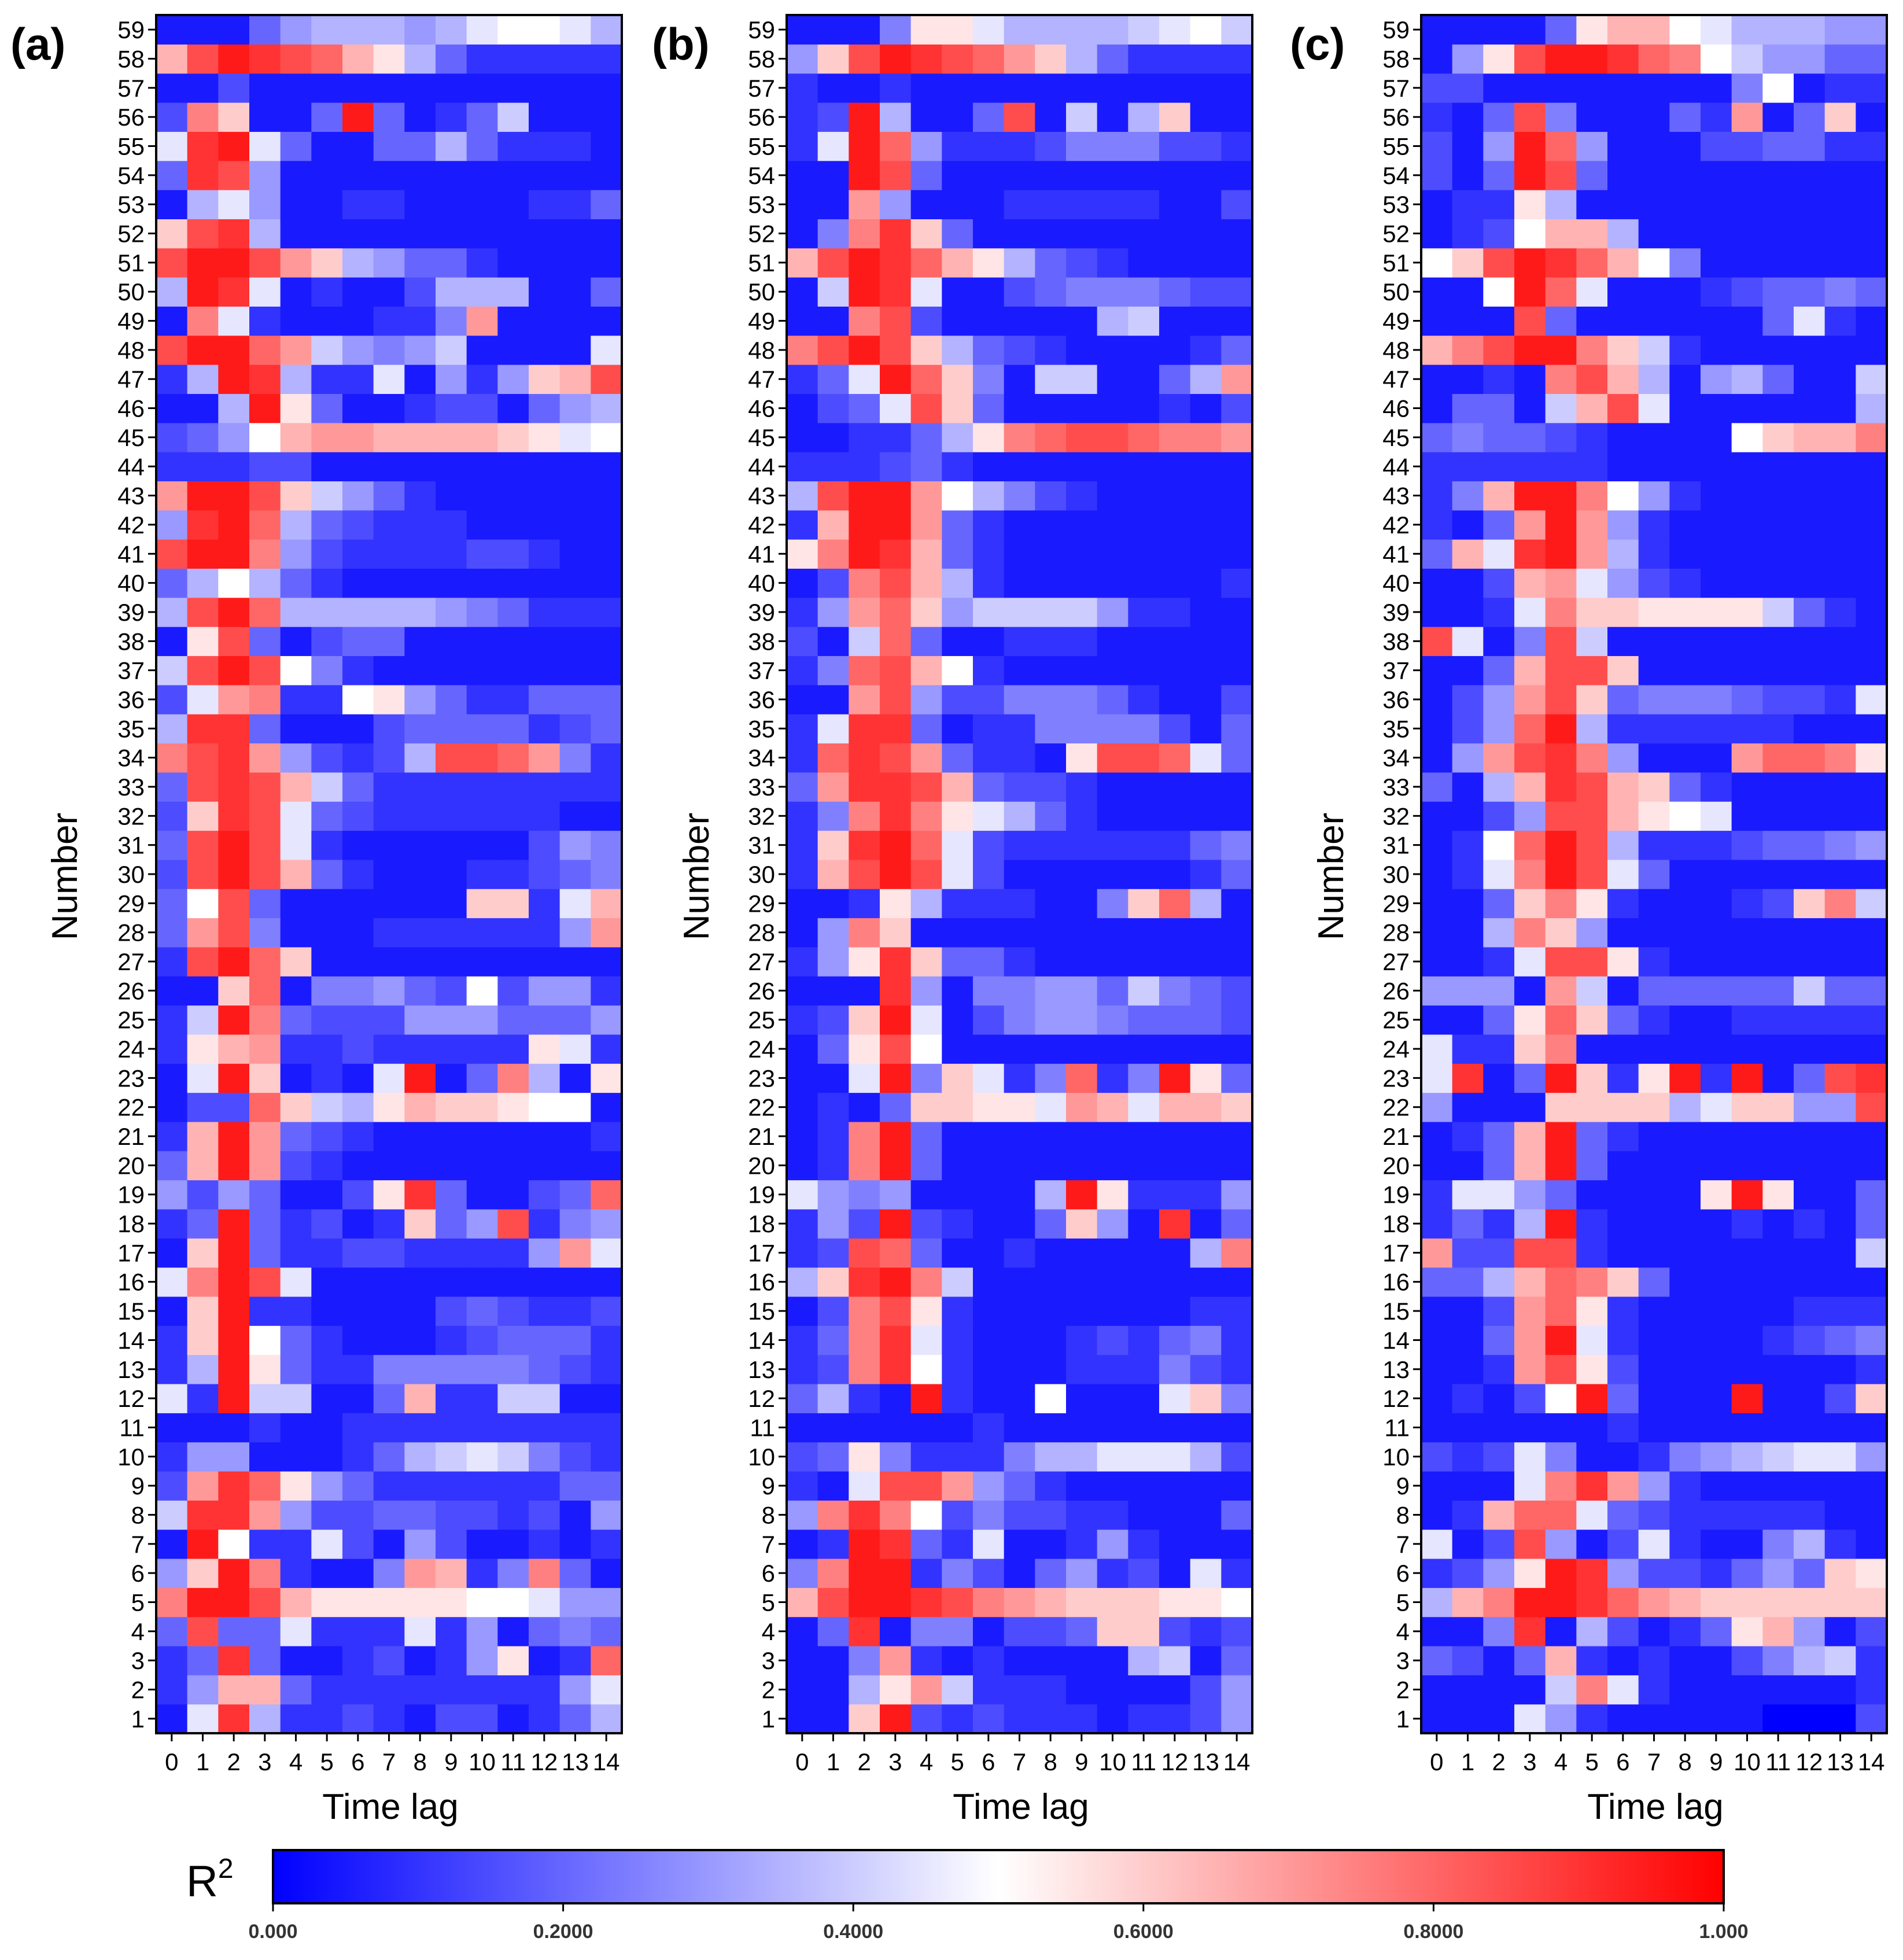 Image resolution: width=1903 pixels, height=1960 pixels. I want to click on y-tick-label: 38, so click(1396, 641).